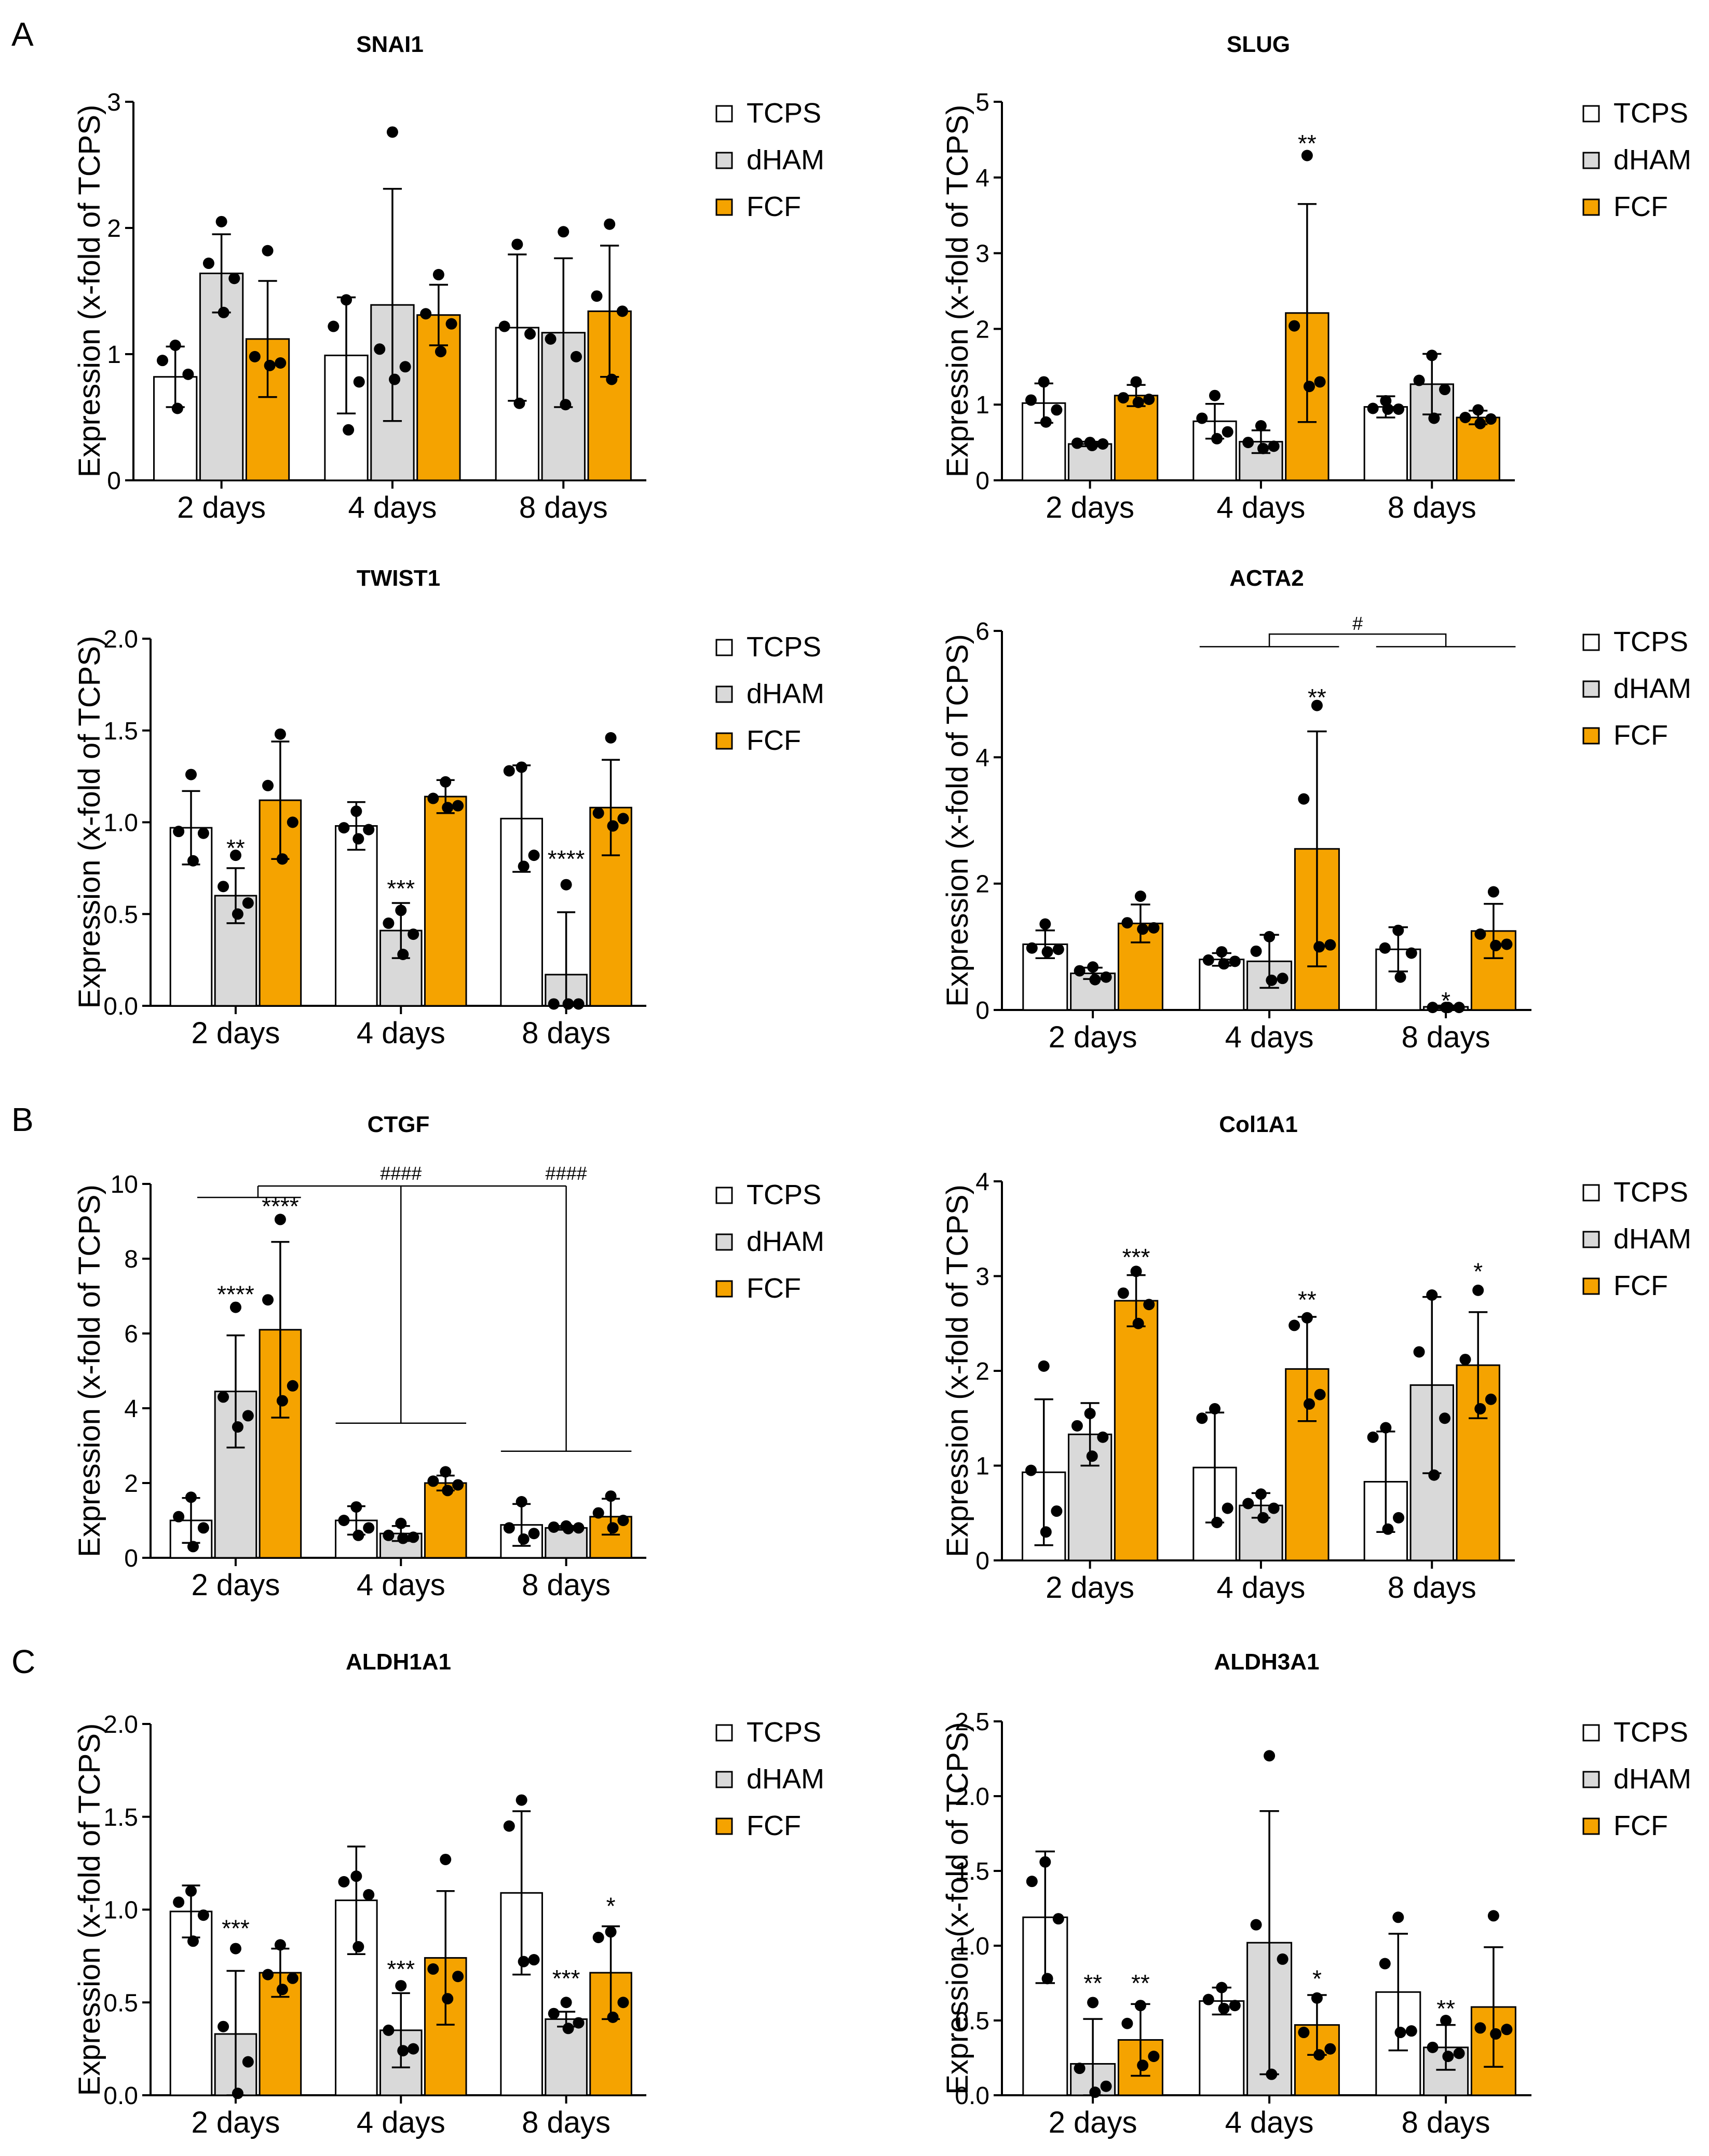  I want to click on bar-fcf, so click(445, 901).